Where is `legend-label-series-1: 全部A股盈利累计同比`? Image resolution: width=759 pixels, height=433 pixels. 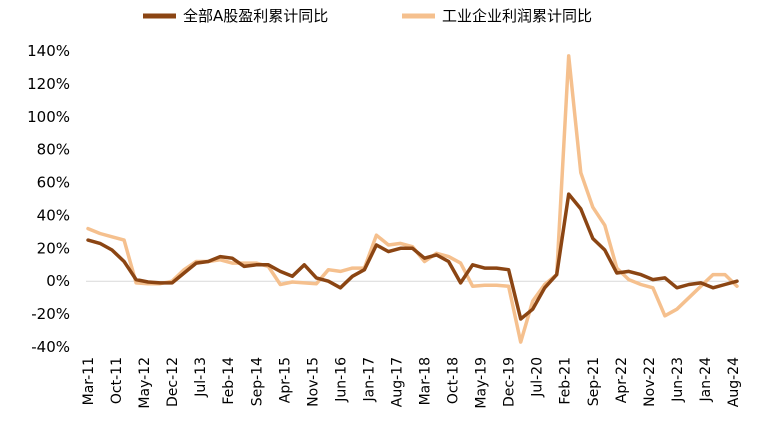
legend-label-series-1: 全部A股盈利累计同比 is located at coordinates (255, 16).